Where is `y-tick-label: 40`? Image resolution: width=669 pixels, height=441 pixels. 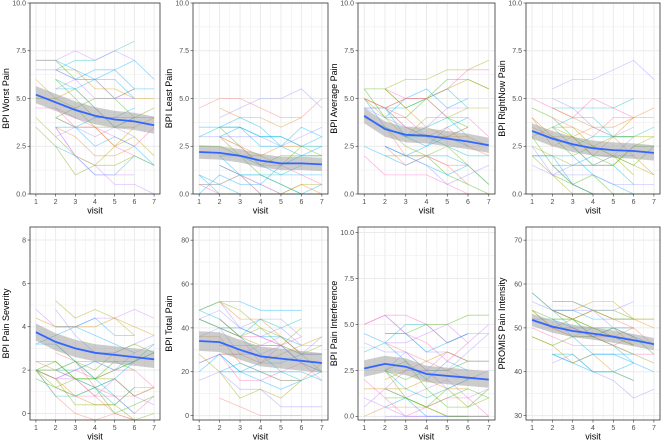
y-tick-label: 40 is located at coordinates (185, 328).